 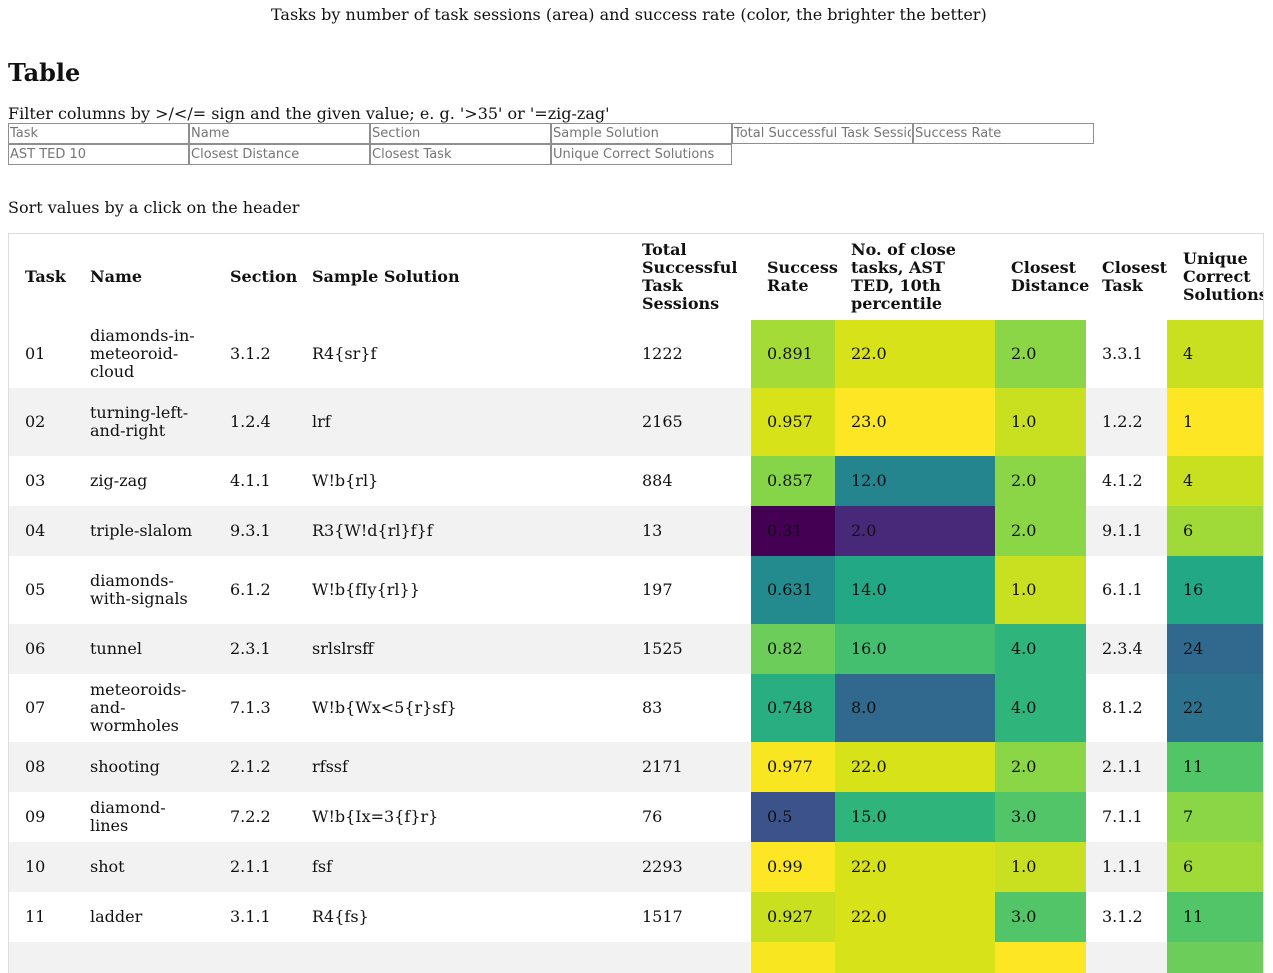 What do you see at coordinates (44, 72) in the screenshot?
I see `section-heading: Table` at bounding box center [44, 72].